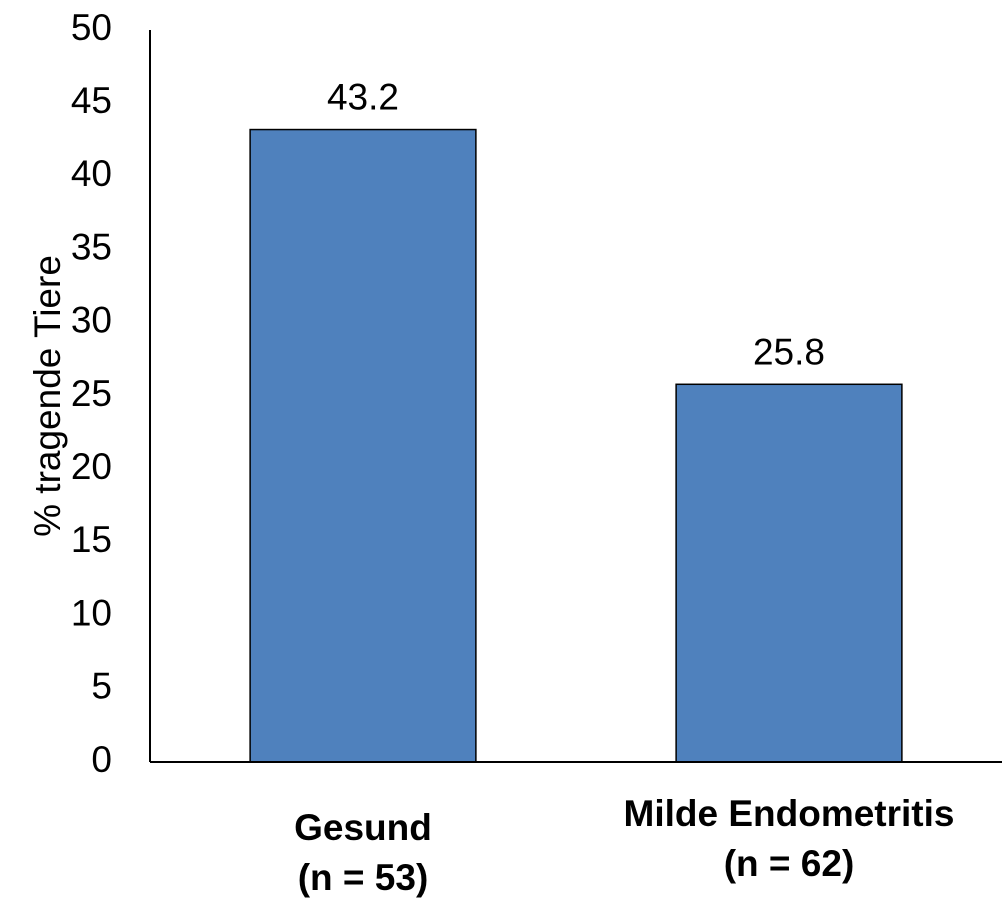 The image size is (1002, 902). Describe the element at coordinates (101, 686) in the screenshot. I see `y-tick-label: 5` at that location.